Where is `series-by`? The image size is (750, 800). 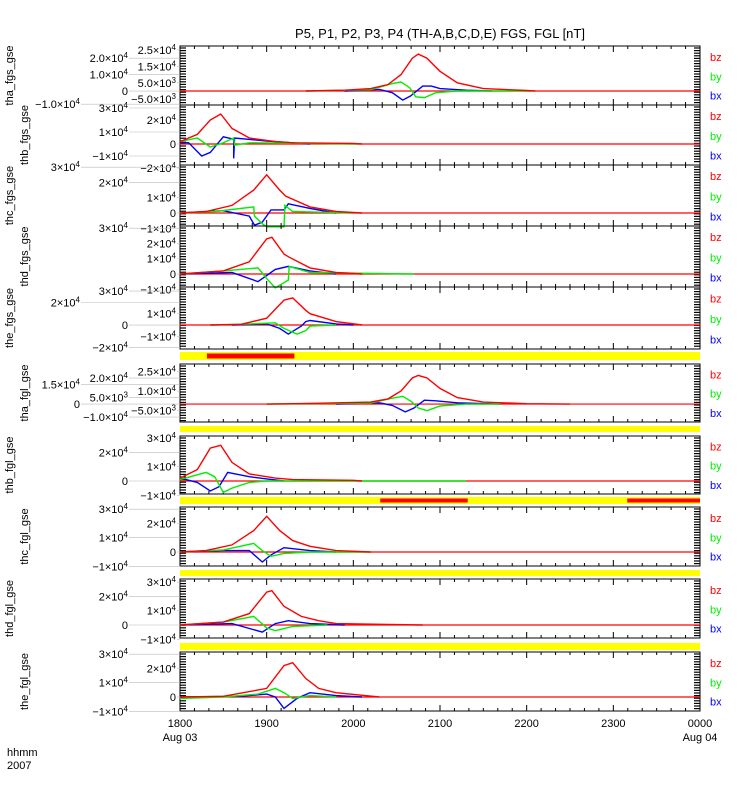 series-by is located at coordinates (297, 277).